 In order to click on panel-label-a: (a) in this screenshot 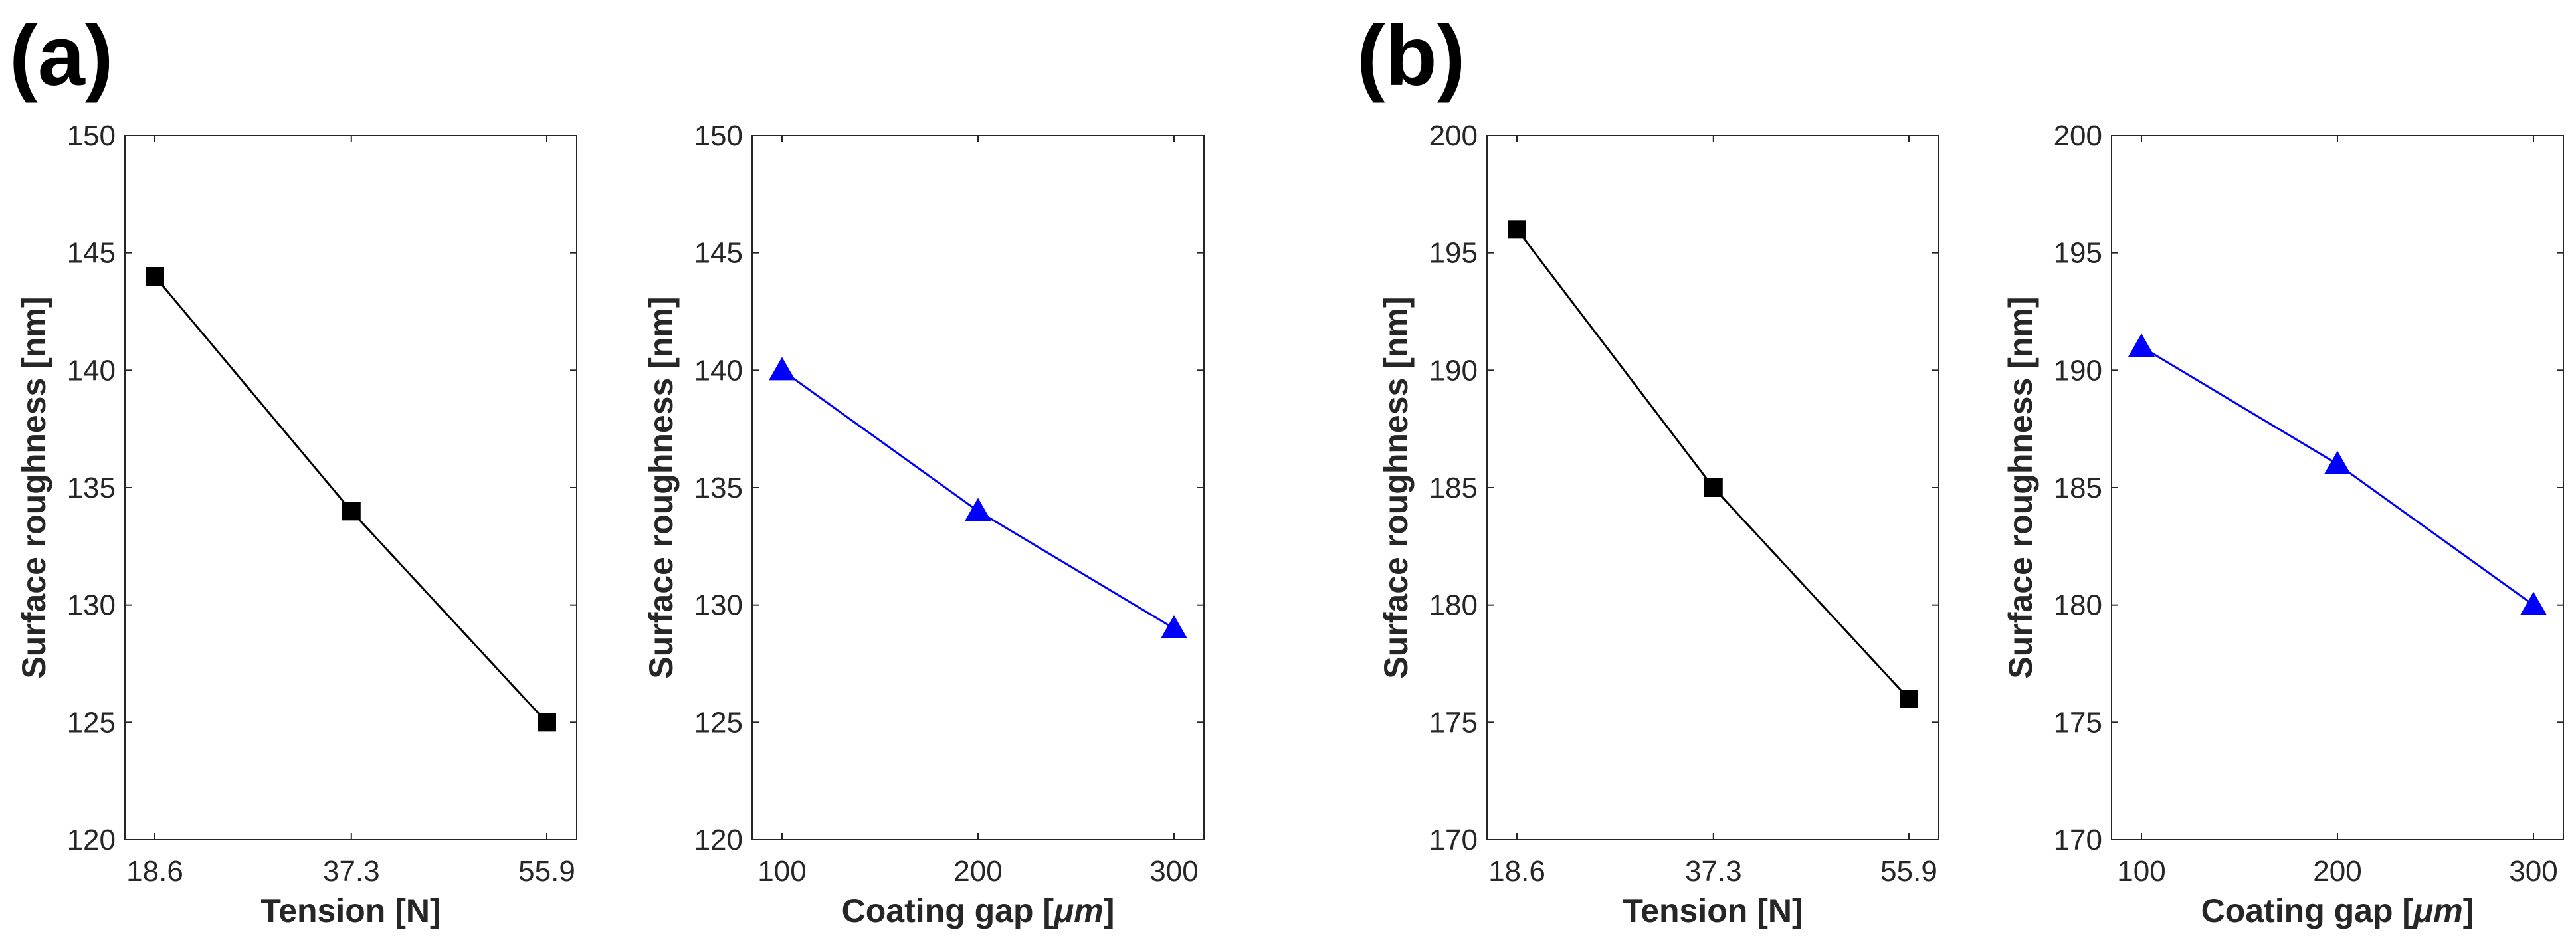, I will do `click(61, 57)`.